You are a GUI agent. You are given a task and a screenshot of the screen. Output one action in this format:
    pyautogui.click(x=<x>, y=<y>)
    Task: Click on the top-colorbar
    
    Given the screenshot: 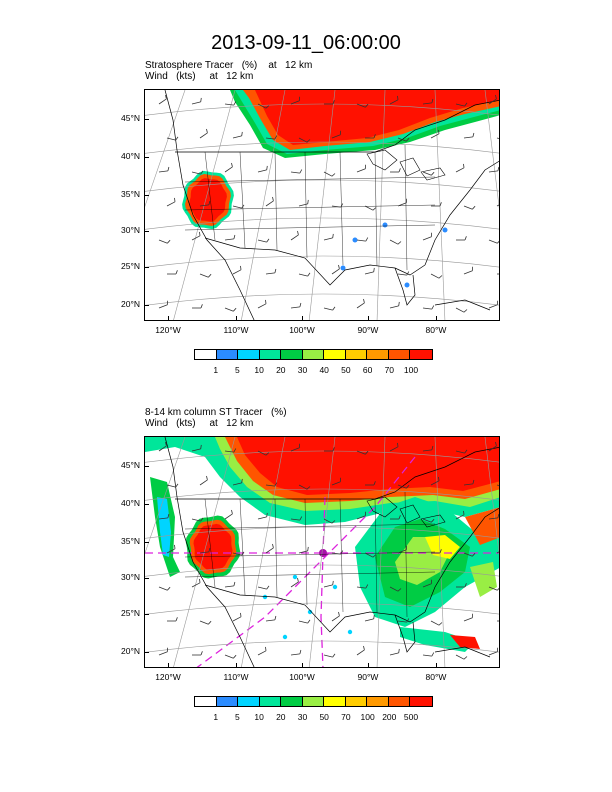 What is the action you would take?
    pyautogui.click(x=313, y=354)
    